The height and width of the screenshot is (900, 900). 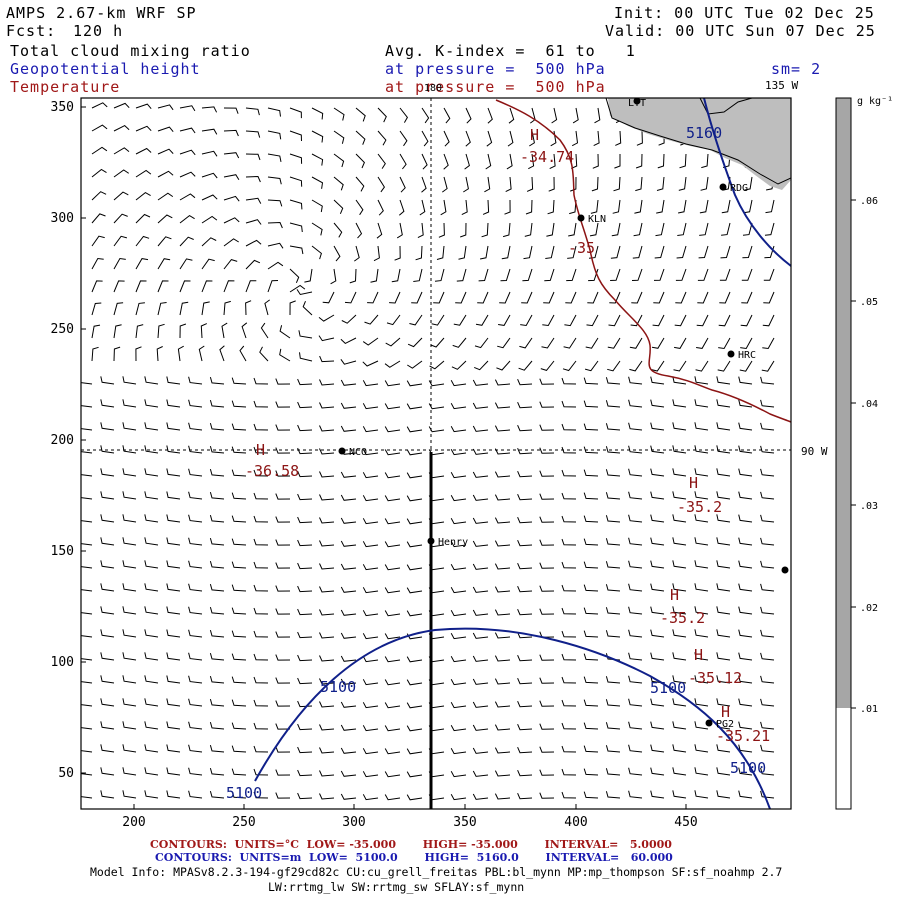 I want to click on colorbar-tick-04: .04, so click(x=869, y=404).